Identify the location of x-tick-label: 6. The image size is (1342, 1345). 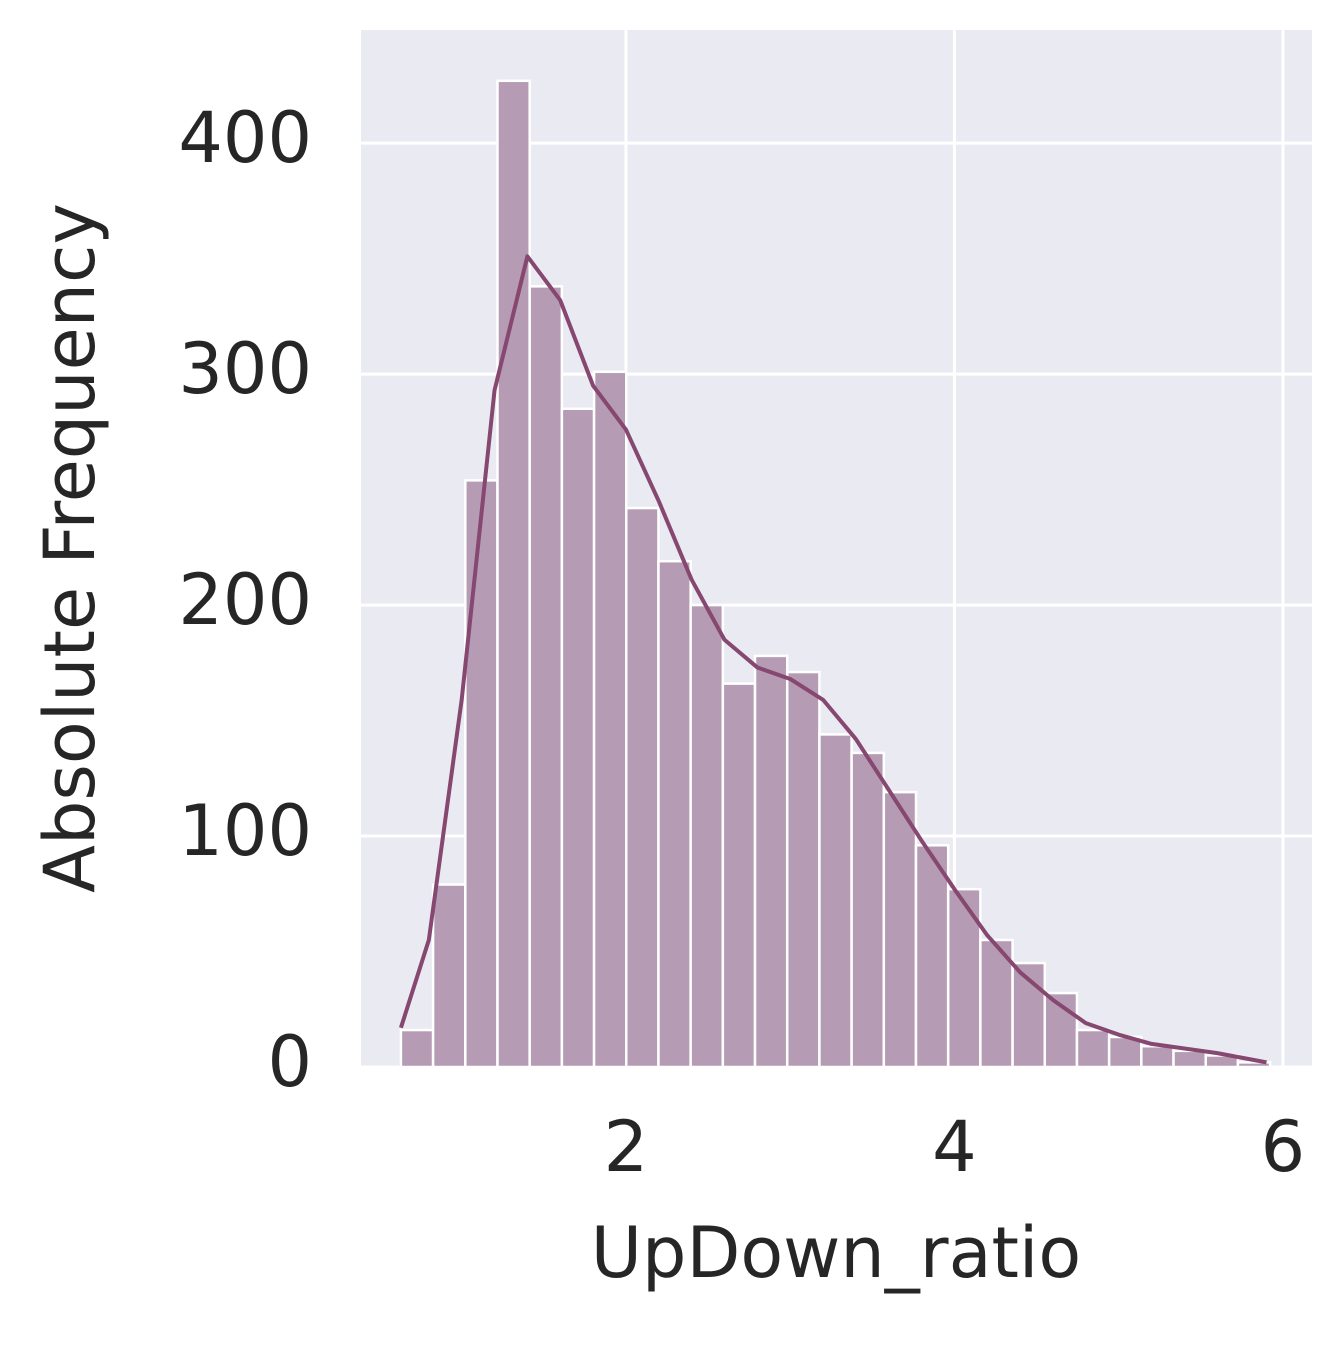
(1283, 1147).